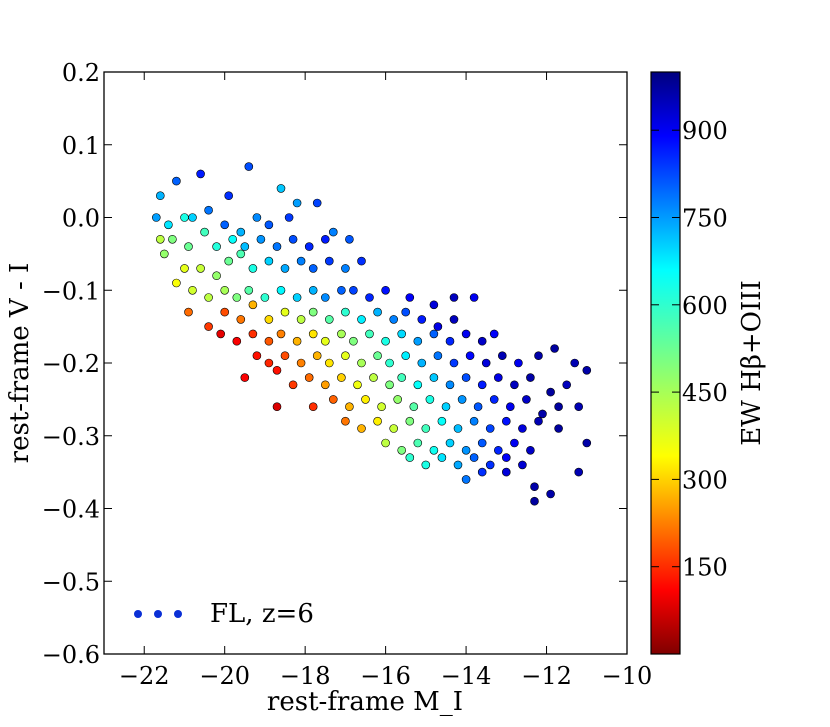 The image size is (830, 727). Describe the element at coordinates (262, 614) in the screenshot. I see `legend-label: FL, z=6` at that location.